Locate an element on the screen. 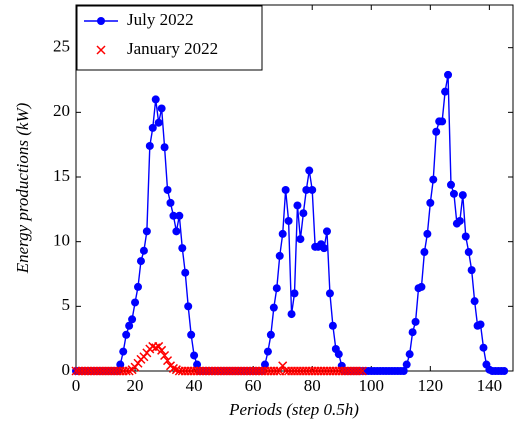 The image size is (515, 429). x-tick-label: 120 is located at coordinates (431, 385).